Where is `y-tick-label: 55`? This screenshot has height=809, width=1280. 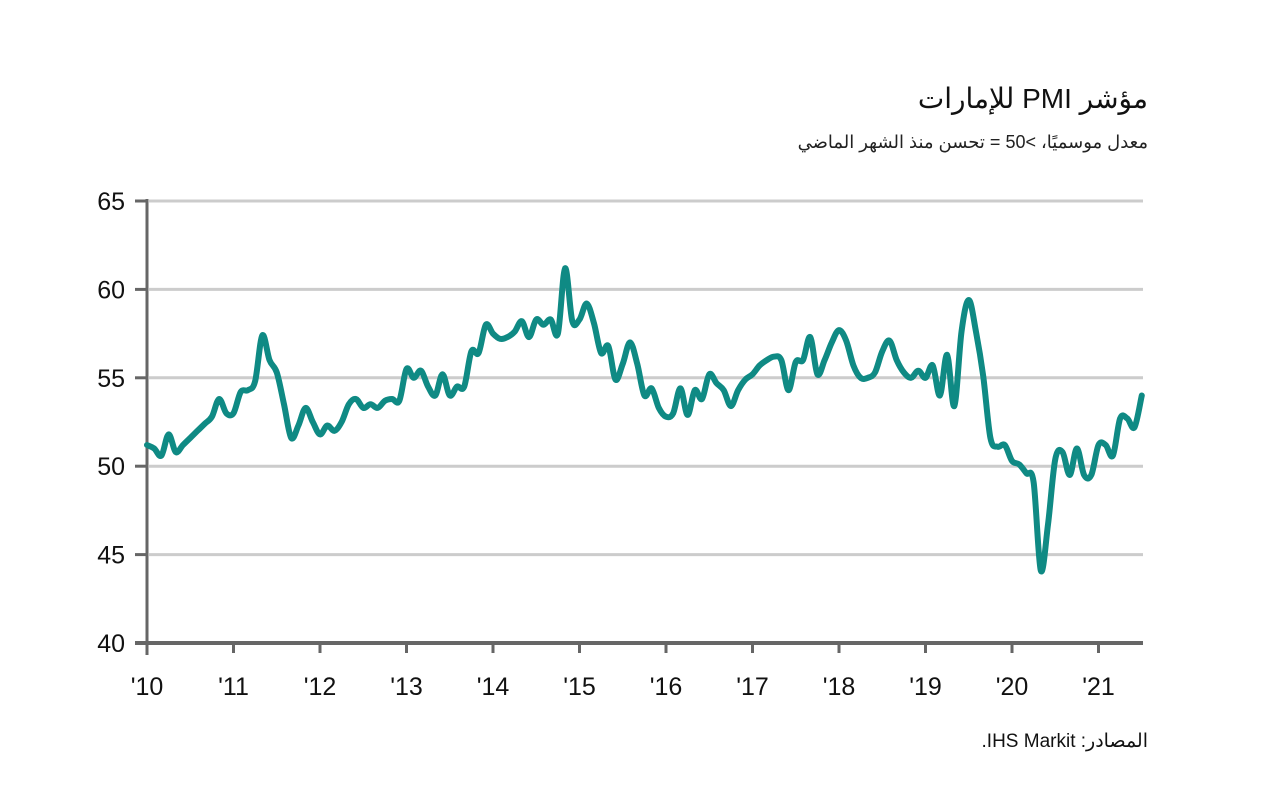
y-tick-label: 55 is located at coordinates (111, 379).